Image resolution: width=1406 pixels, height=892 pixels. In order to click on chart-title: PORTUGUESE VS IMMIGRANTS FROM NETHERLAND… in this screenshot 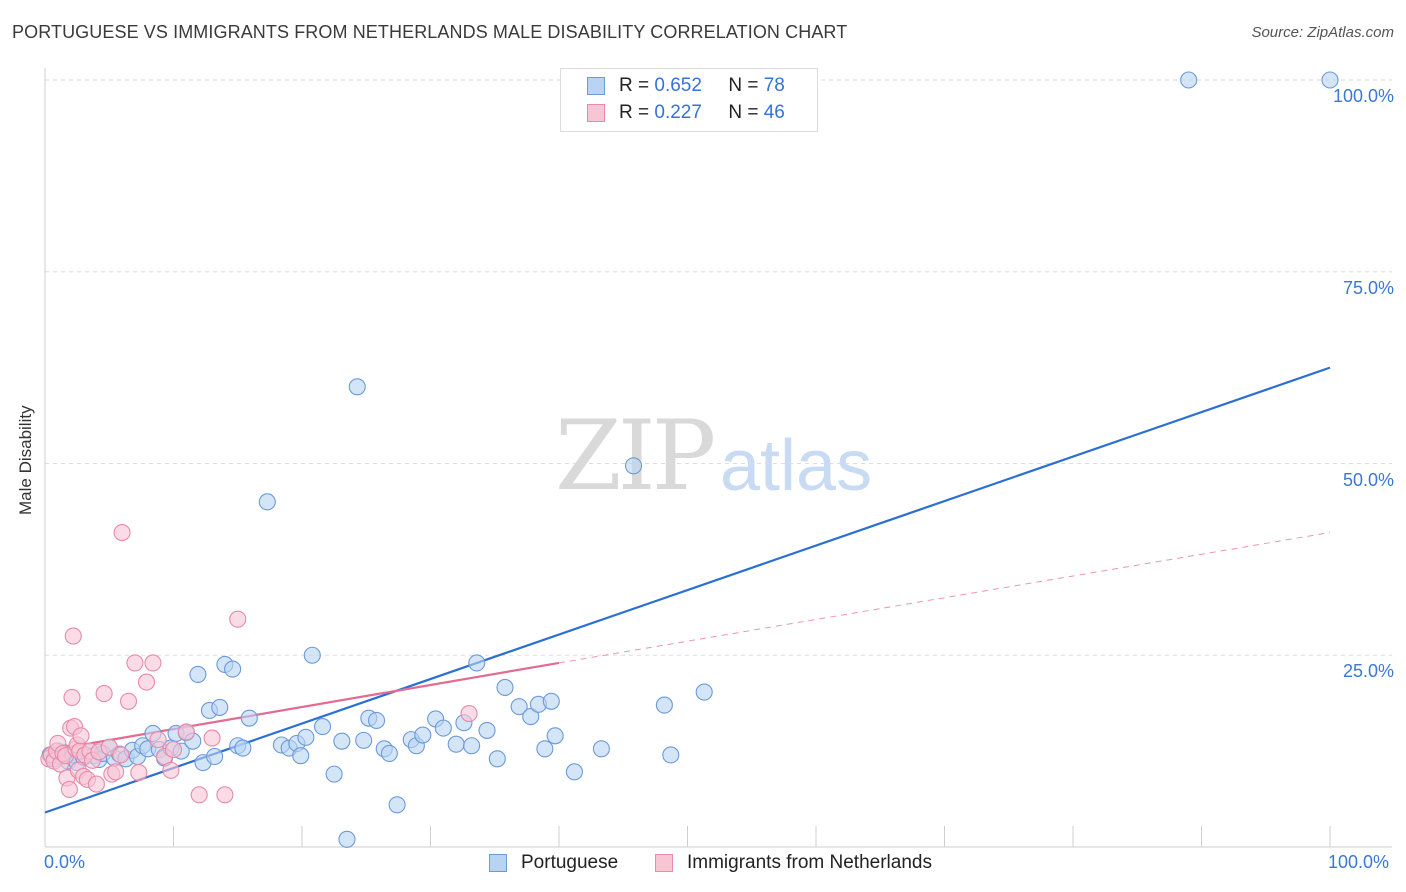, I will do `click(430, 32)`.